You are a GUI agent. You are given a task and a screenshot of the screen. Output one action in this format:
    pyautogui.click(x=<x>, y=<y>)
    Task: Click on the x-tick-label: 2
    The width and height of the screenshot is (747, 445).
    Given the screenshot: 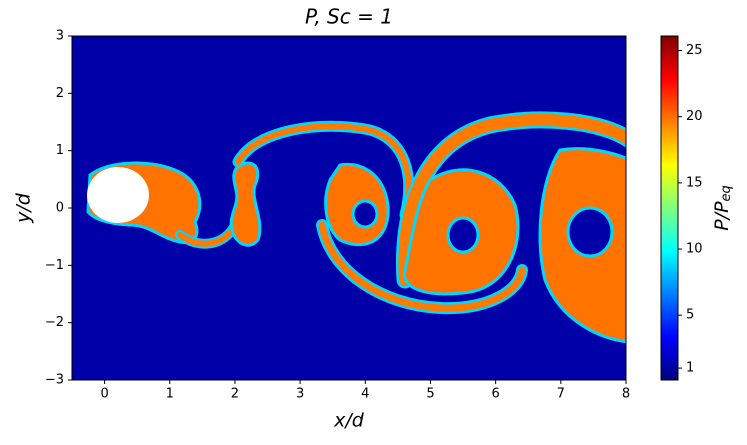 What is the action you would take?
    pyautogui.click(x=235, y=394)
    